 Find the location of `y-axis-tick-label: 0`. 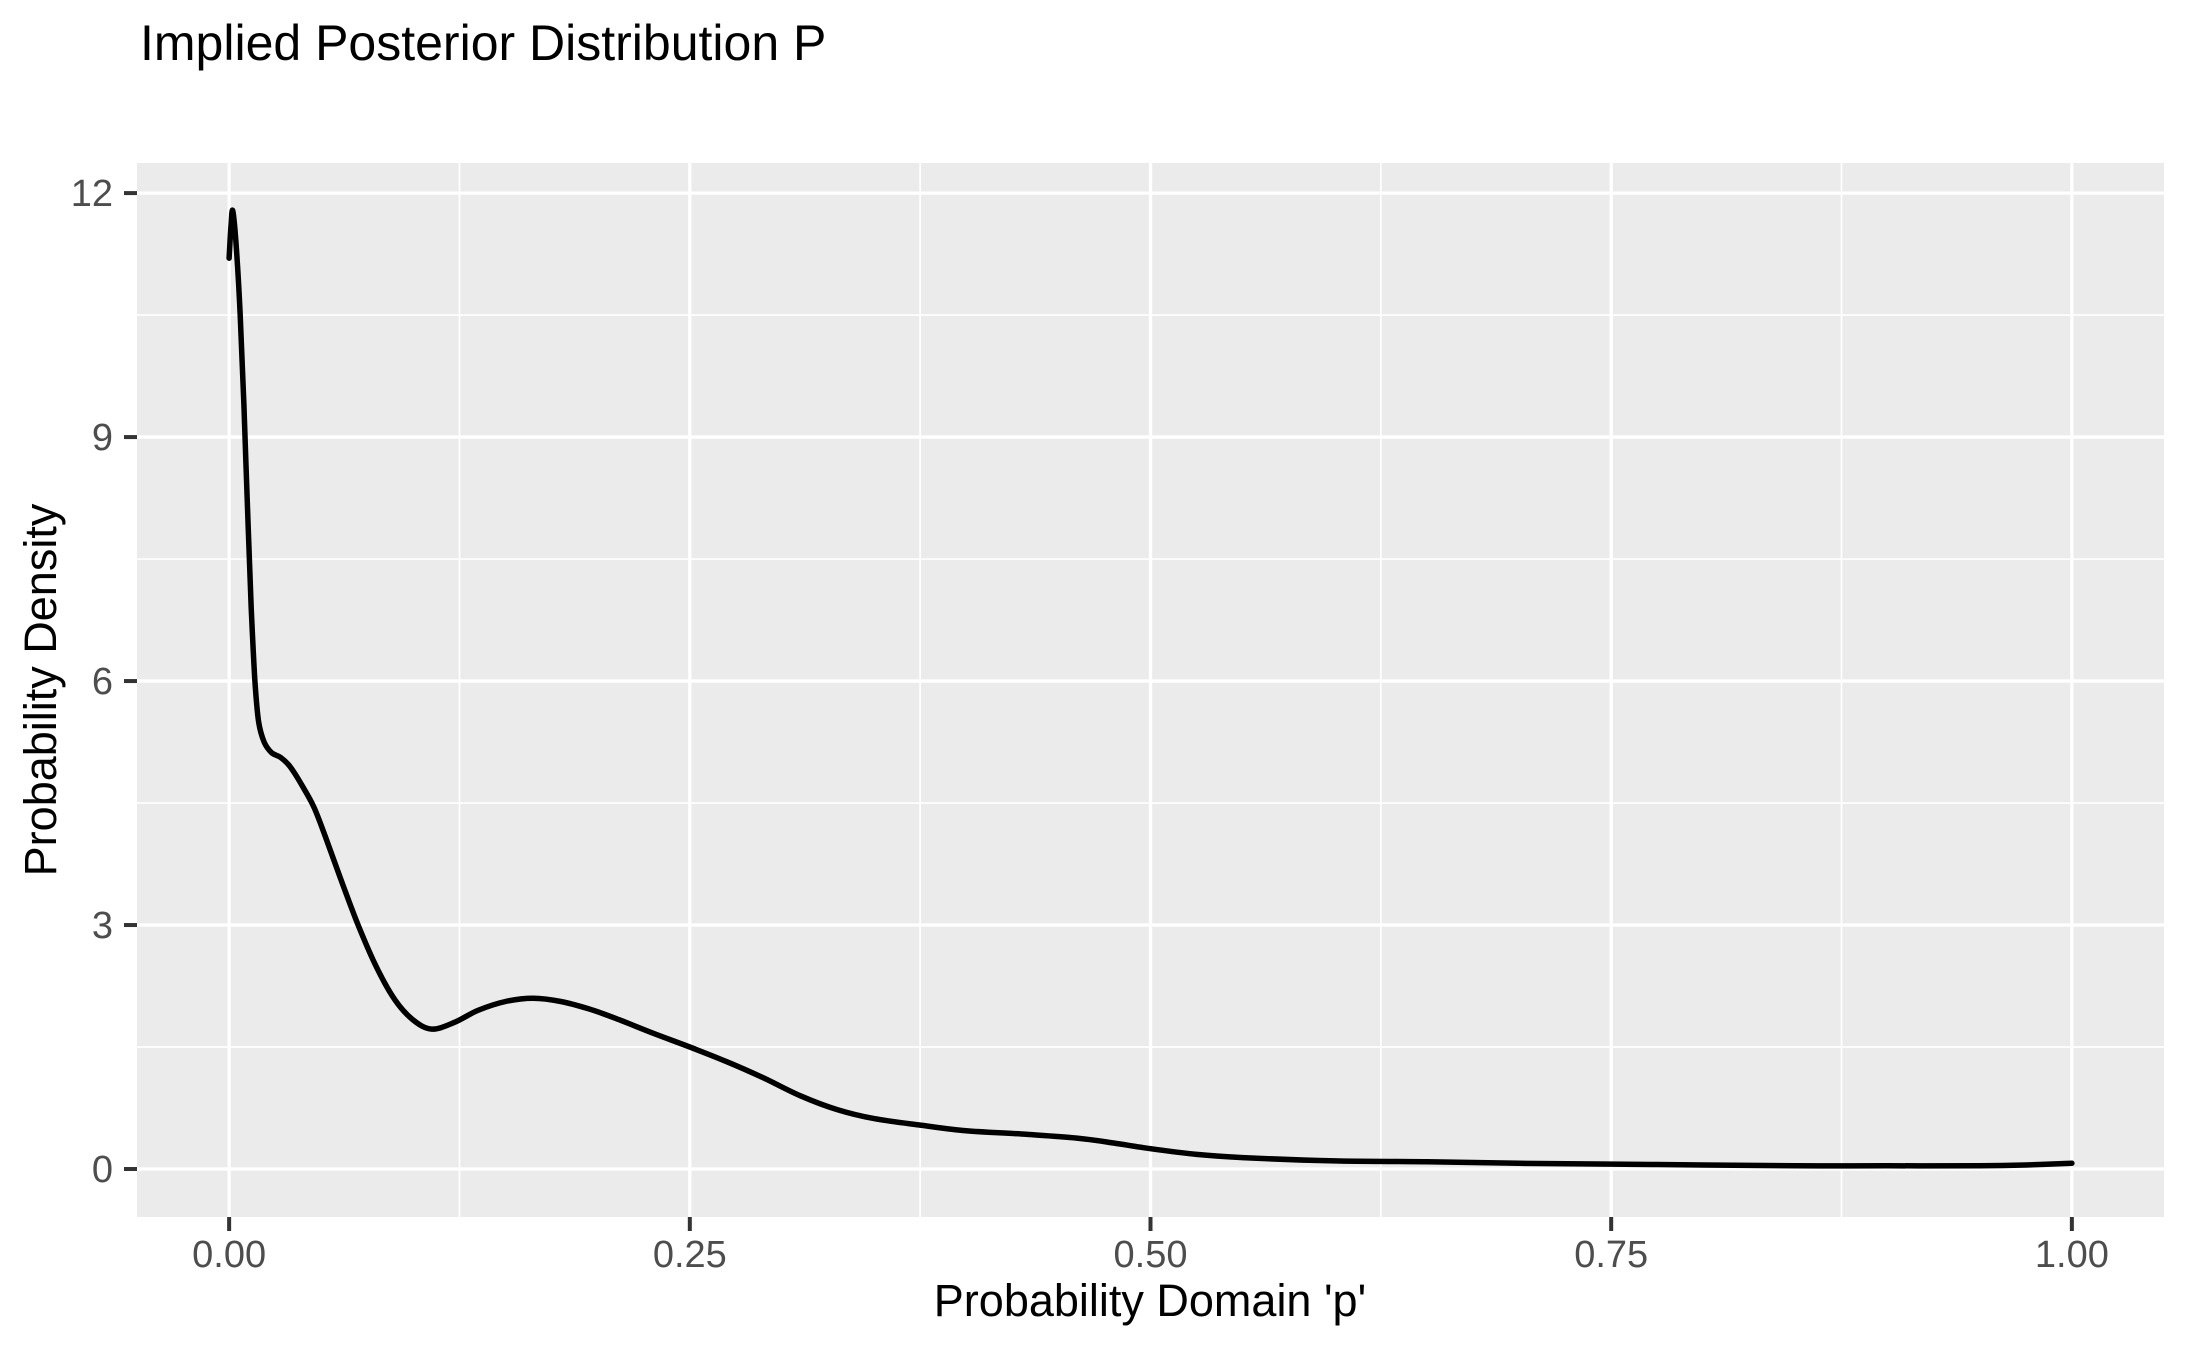

y-axis-tick-label: 0 is located at coordinates (102, 1170).